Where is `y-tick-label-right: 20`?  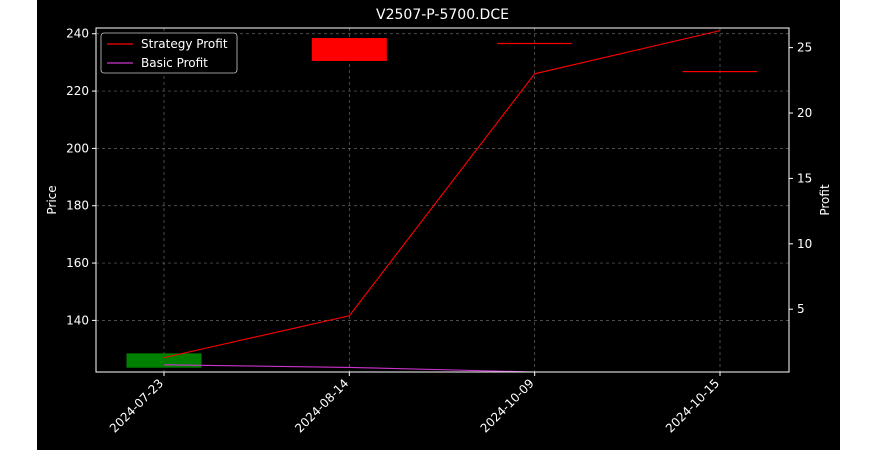 y-tick-label-right: 20 is located at coordinates (804, 113).